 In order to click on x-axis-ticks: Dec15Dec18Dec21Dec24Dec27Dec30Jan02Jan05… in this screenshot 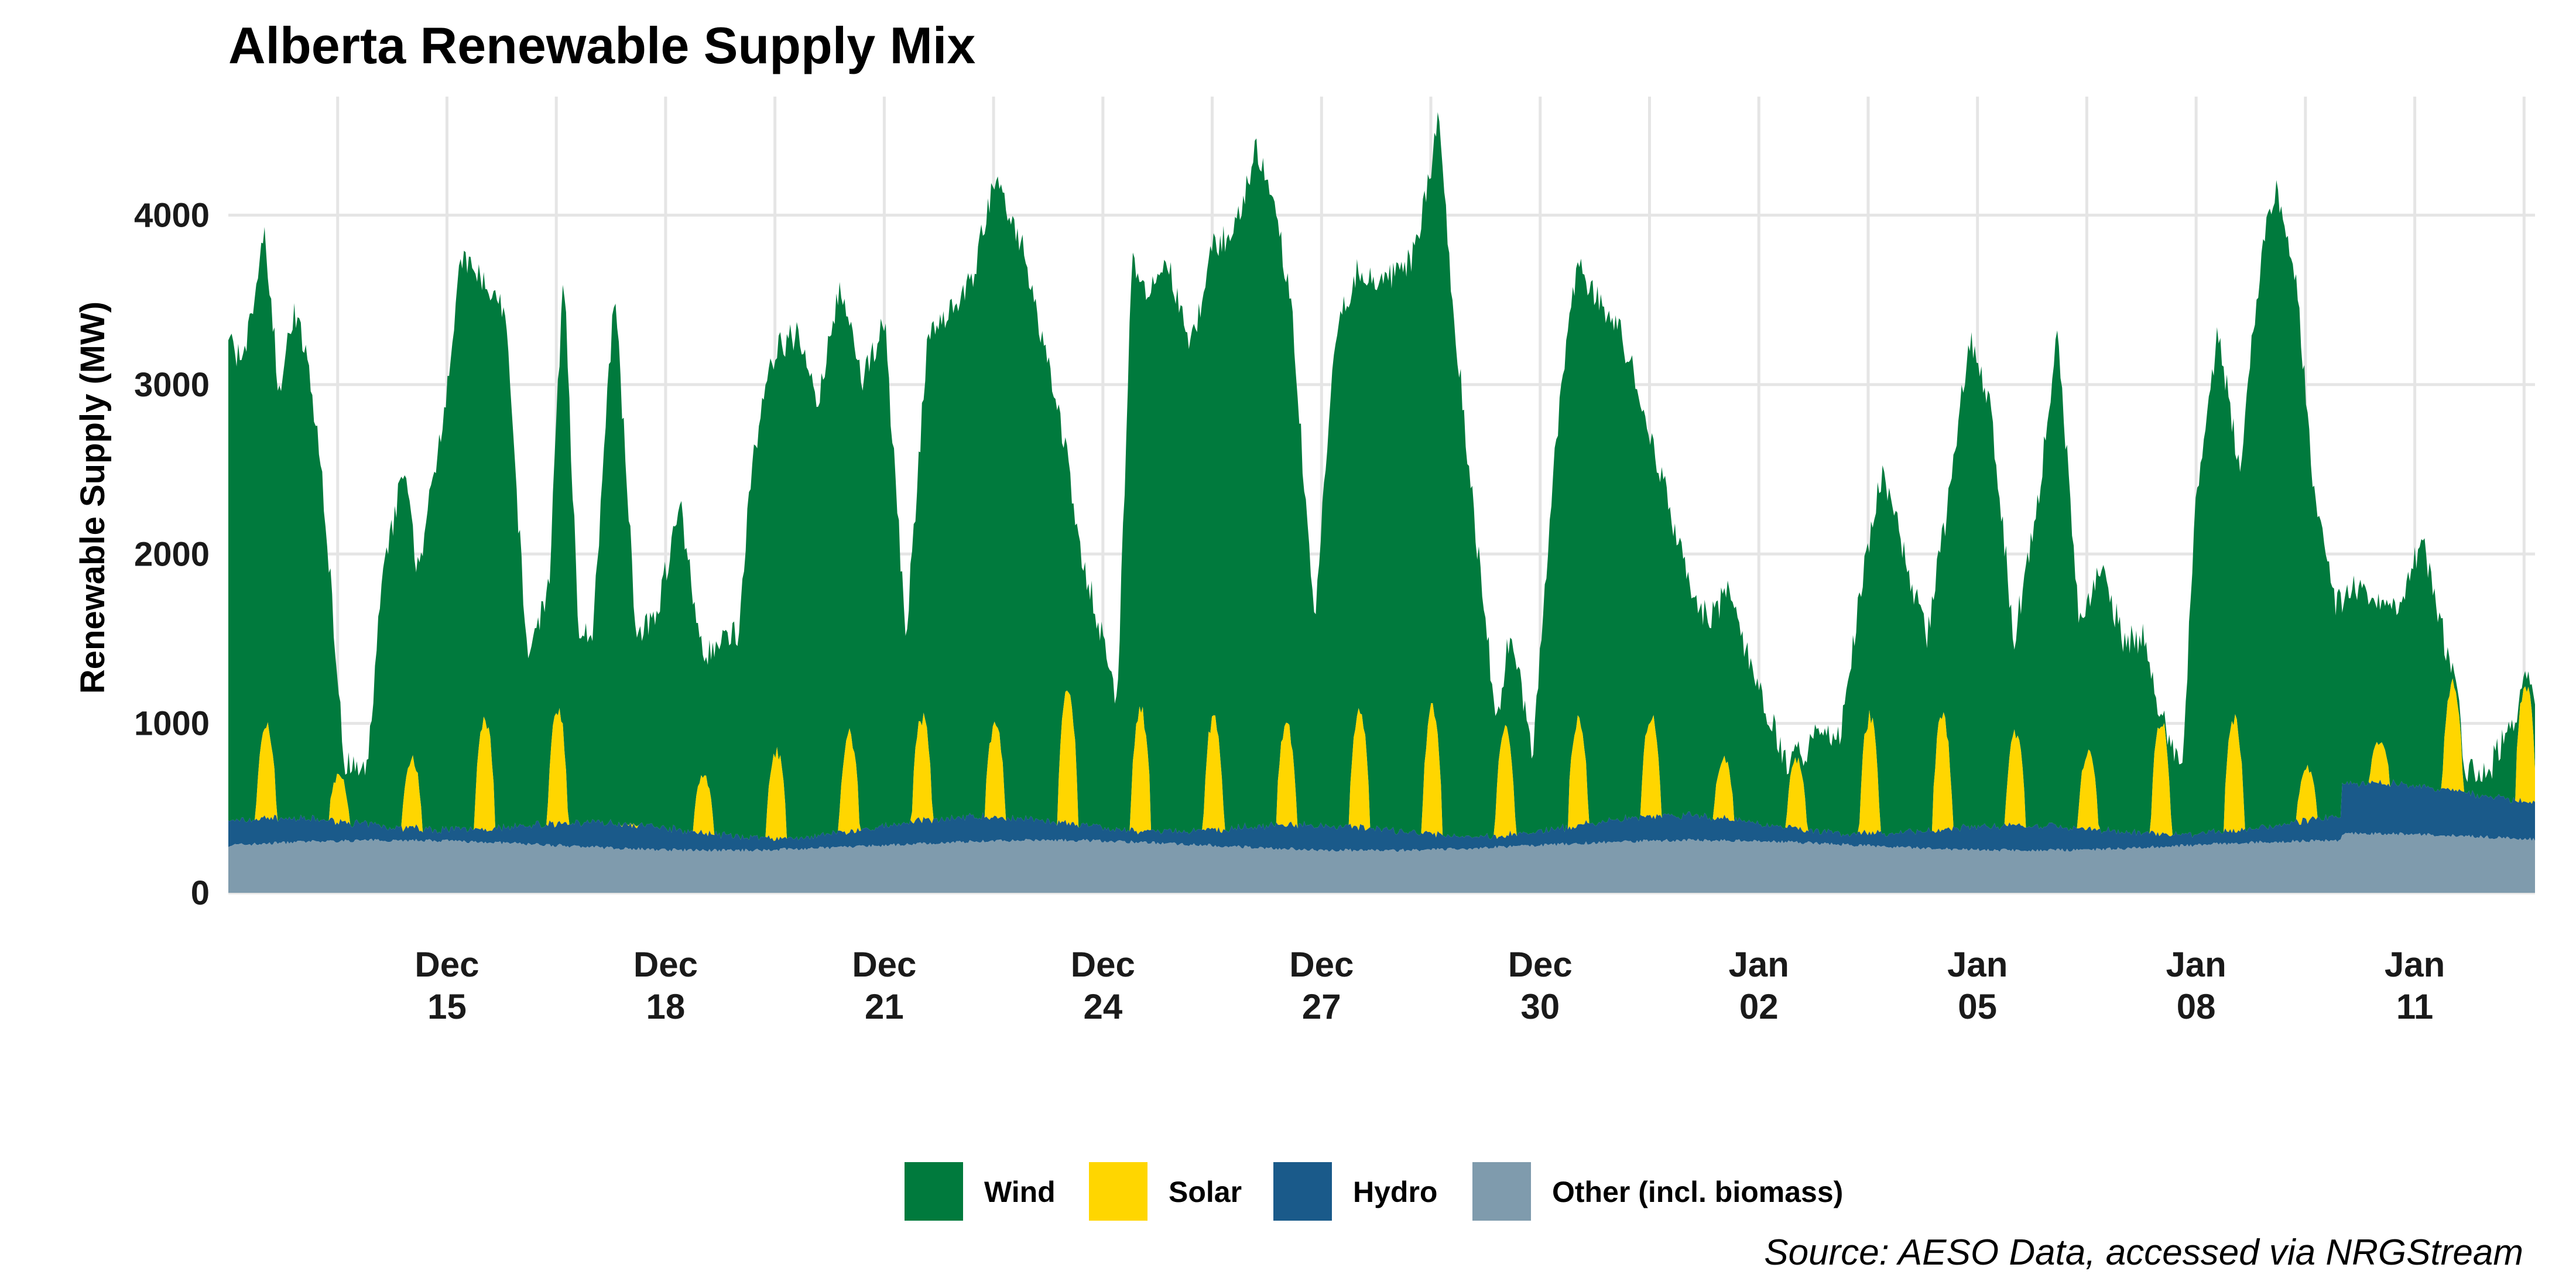, I will do `click(1430, 985)`.